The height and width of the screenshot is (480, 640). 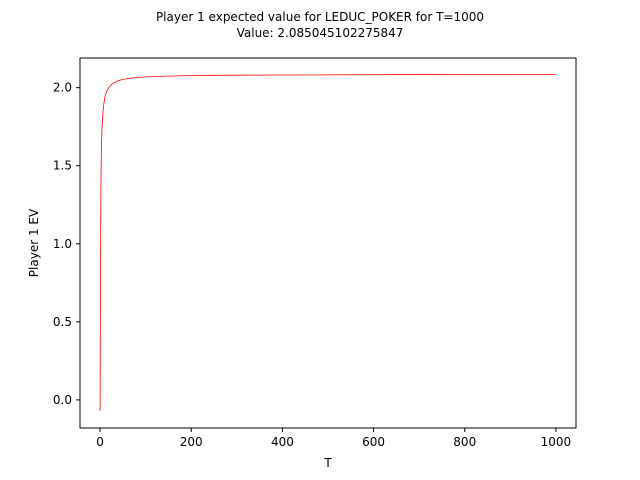 I want to click on y-axis-ticks: 0.0 0.5 1.0 1.5 2.0, so click(x=66, y=244).